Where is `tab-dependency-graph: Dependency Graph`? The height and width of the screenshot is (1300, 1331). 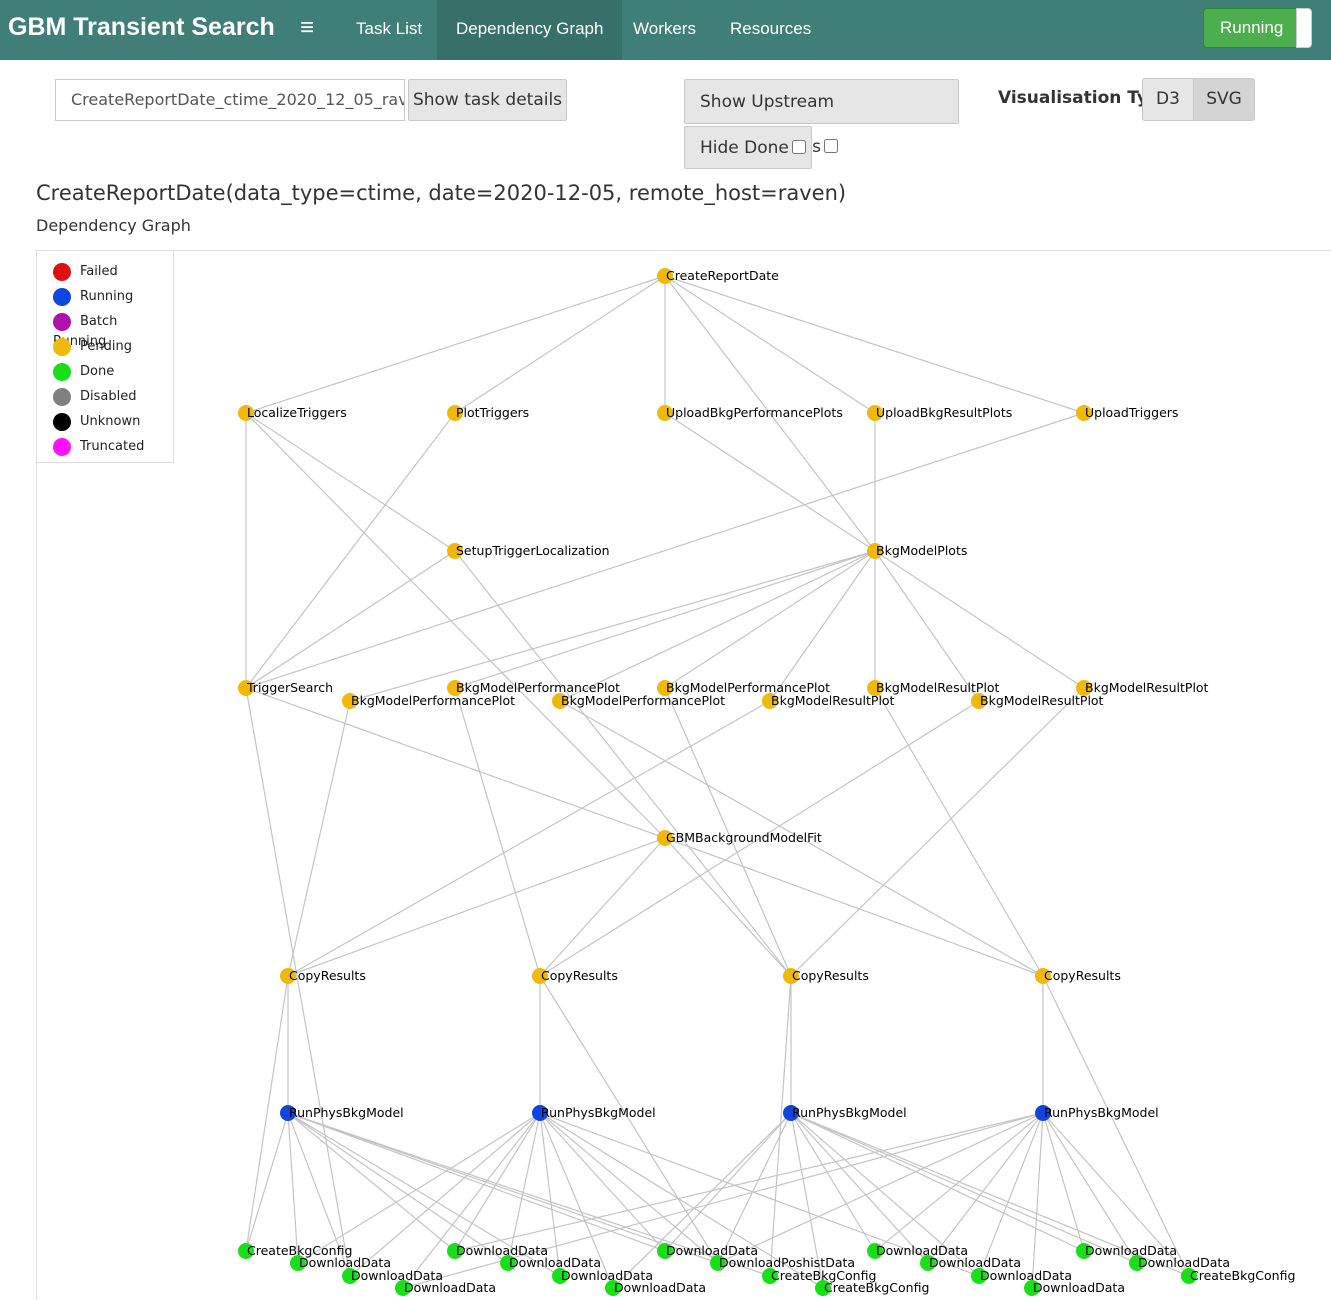
tab-dependency-graph: Dependency Graph is located at coordinates (530, 30).